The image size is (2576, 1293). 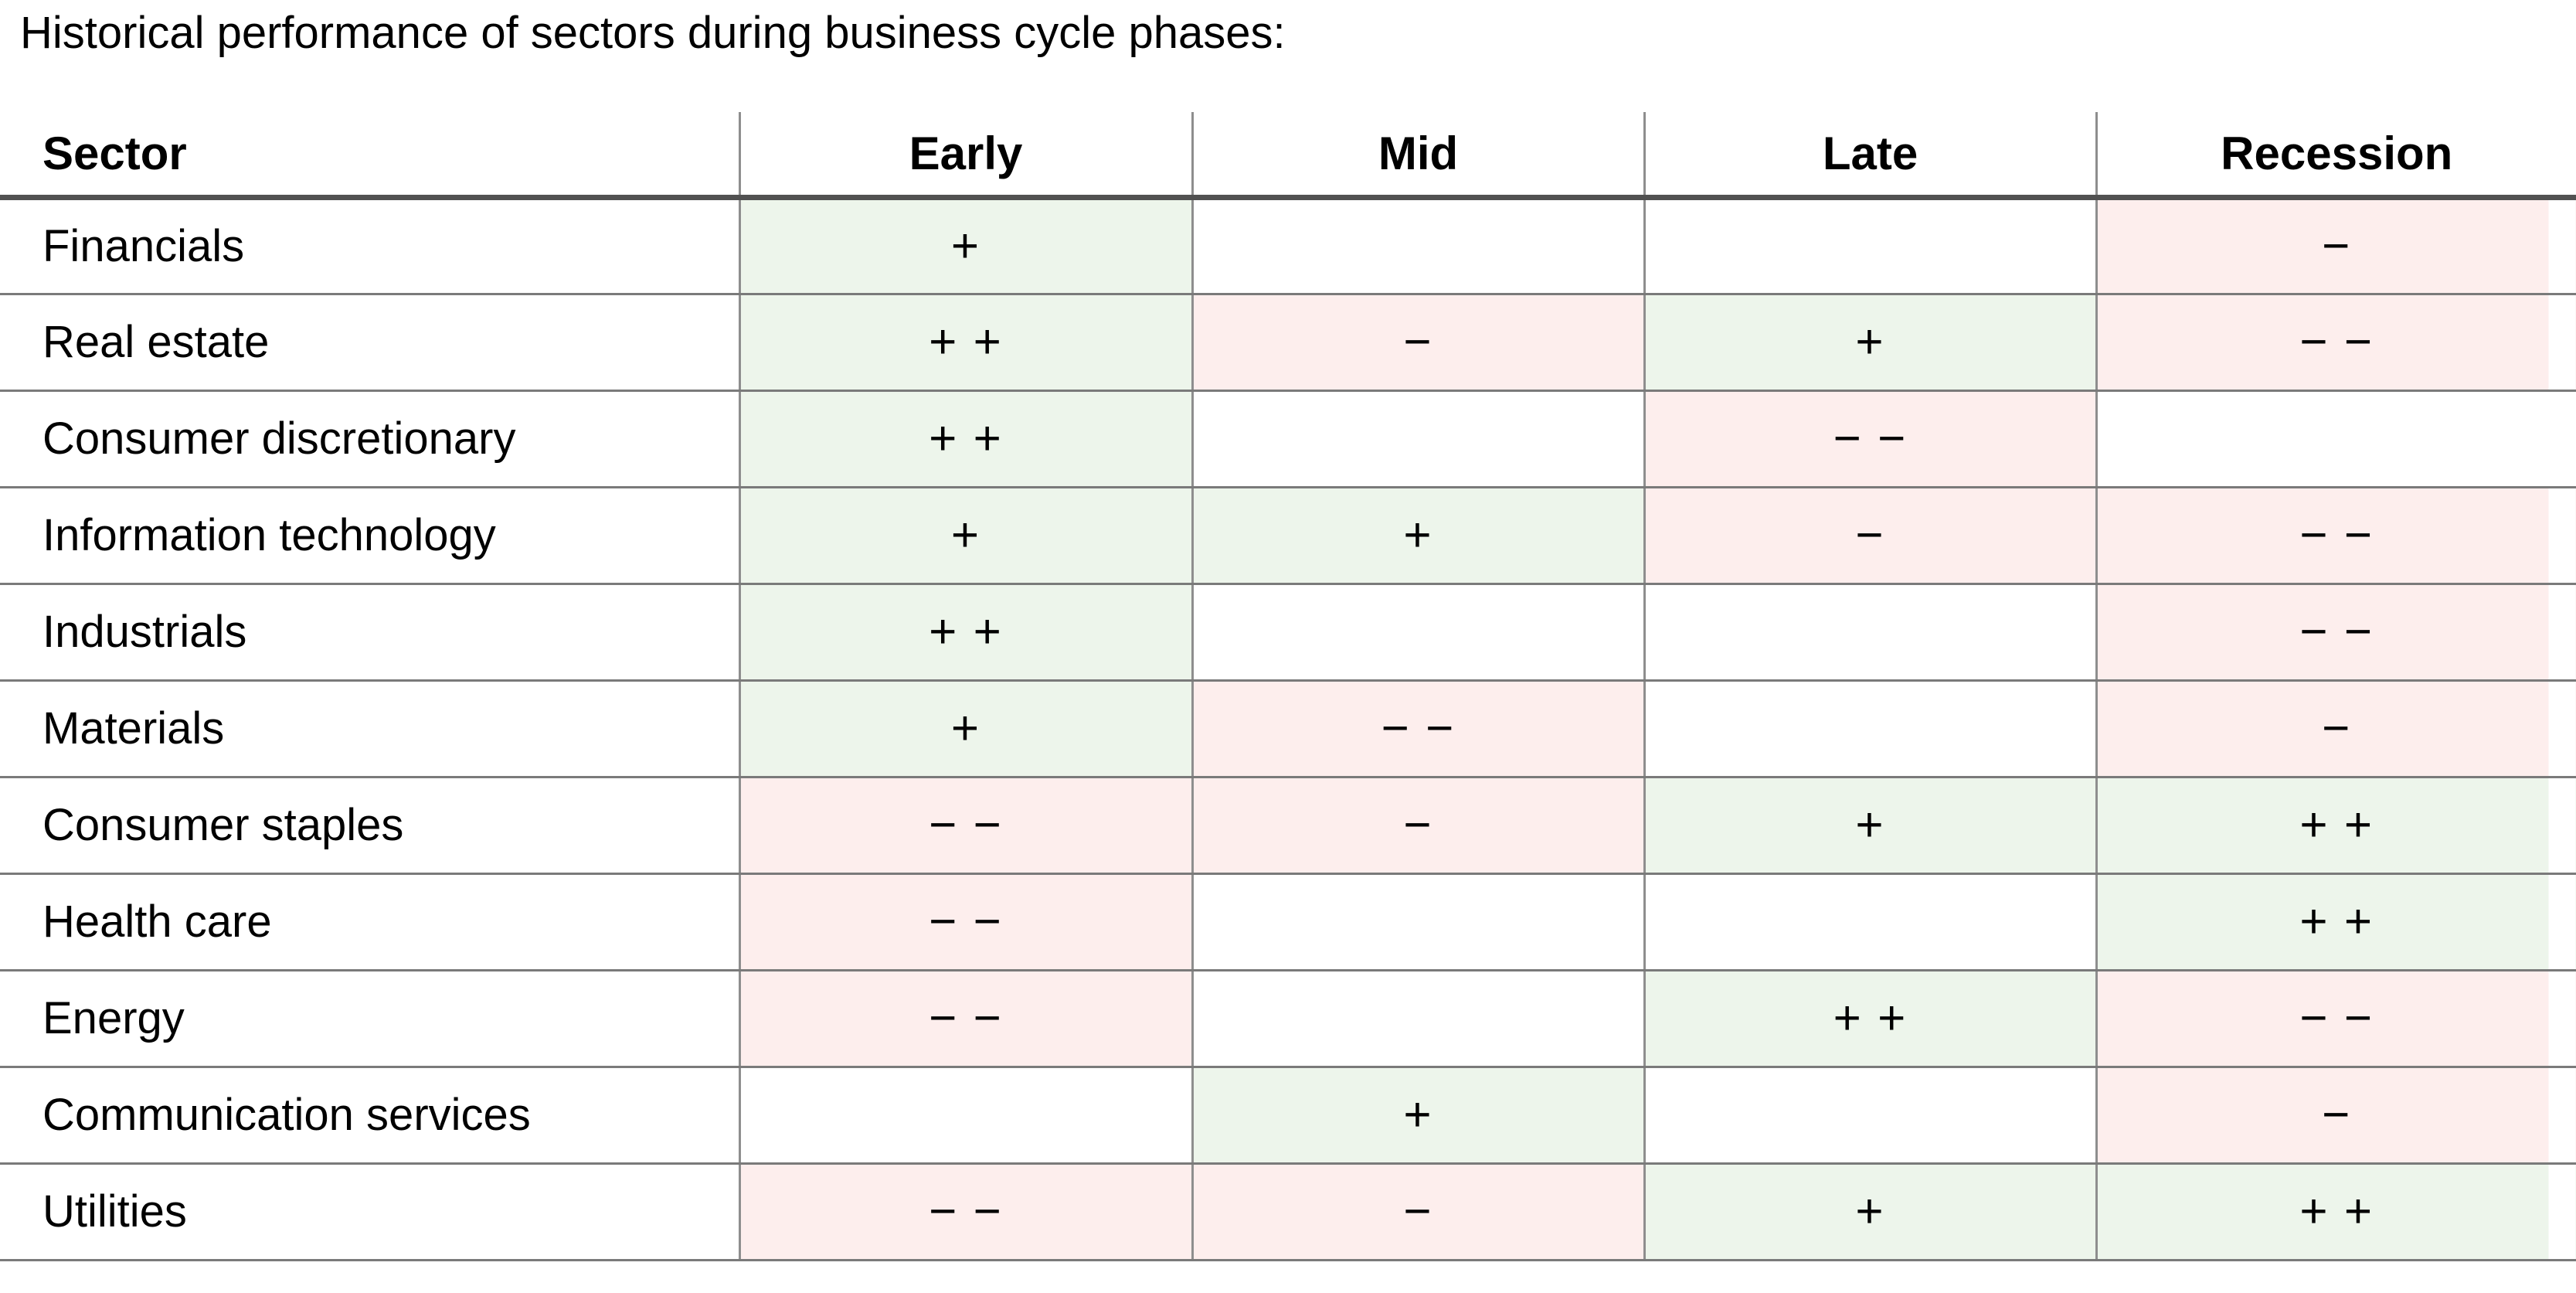 I want to click on sector-name: Consumer staples, so click(x=370, y=826).